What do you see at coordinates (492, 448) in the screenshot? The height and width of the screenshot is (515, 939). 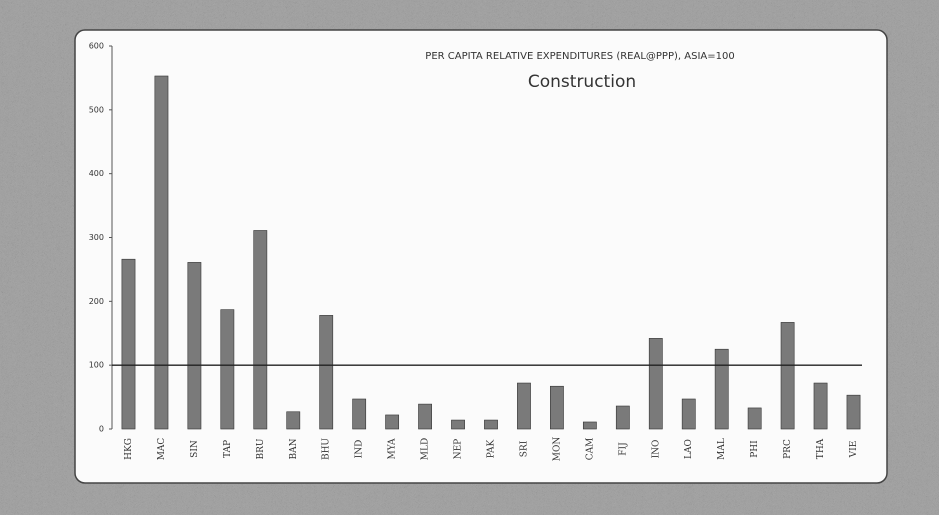 I see `x-tick-label: PAK` at bounding box center [492, 448].